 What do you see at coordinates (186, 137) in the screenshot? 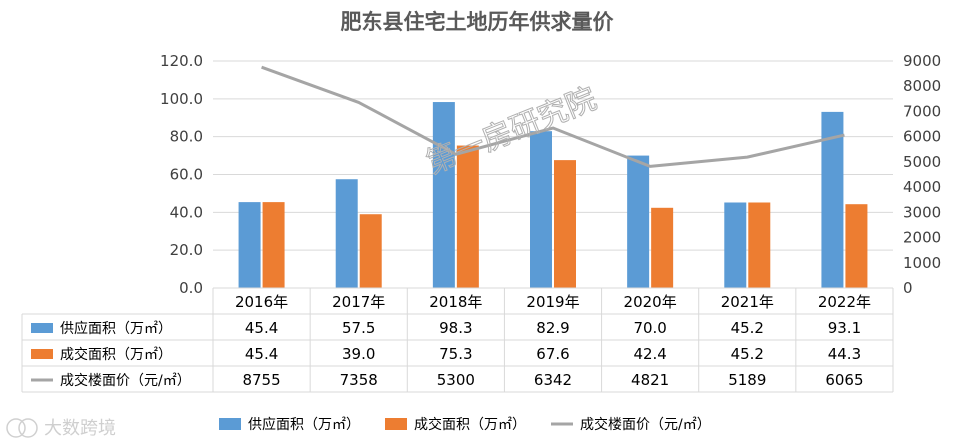
I see `y-left-tick-label: 80.0` at bounding box center [186, 137].